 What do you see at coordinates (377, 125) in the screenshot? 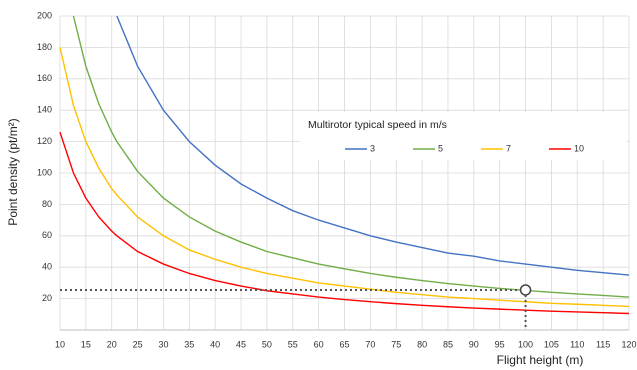
I see `legend-title: Multirotor typical speed in m/s` at bounding box center [377, 125].